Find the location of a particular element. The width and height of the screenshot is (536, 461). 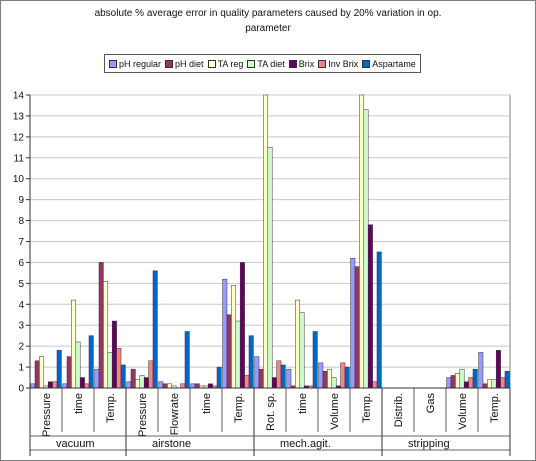

group-label-vacuum: vacuum is located at coordinates (75, 444).